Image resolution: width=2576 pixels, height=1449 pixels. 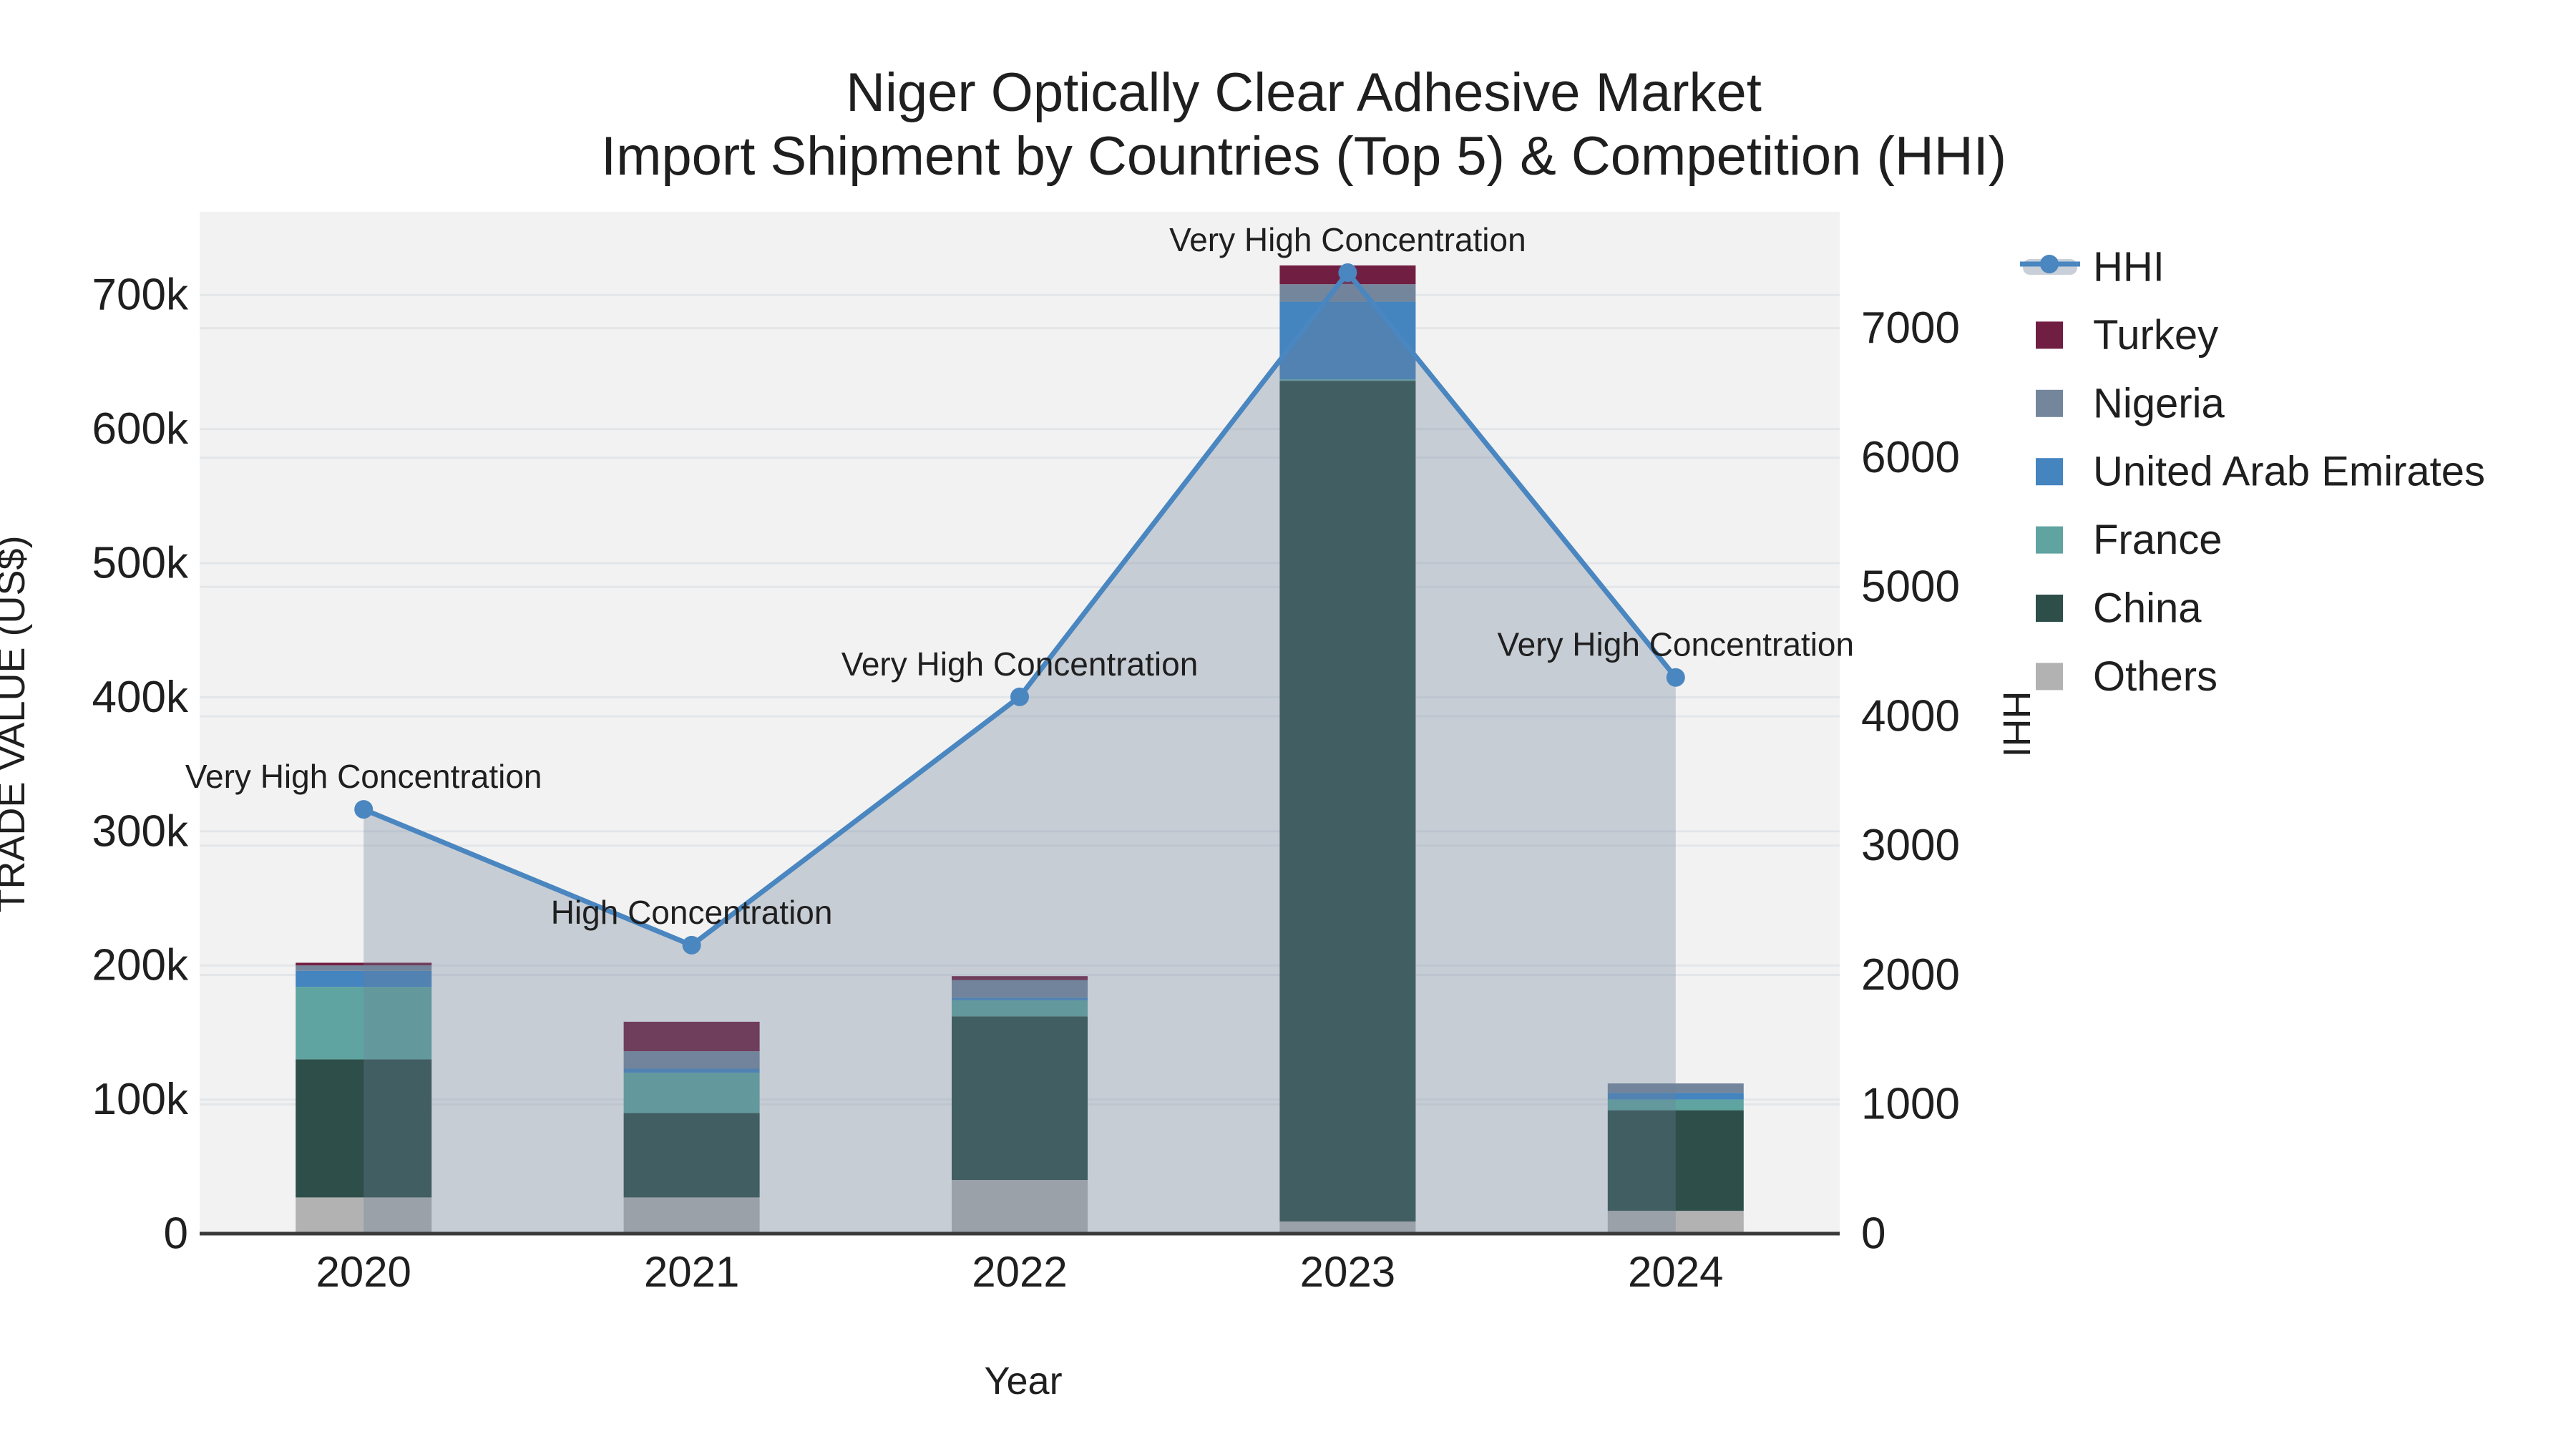 I want to click on legend-item-turkey: Turkey, so click(x=2127, y=335).